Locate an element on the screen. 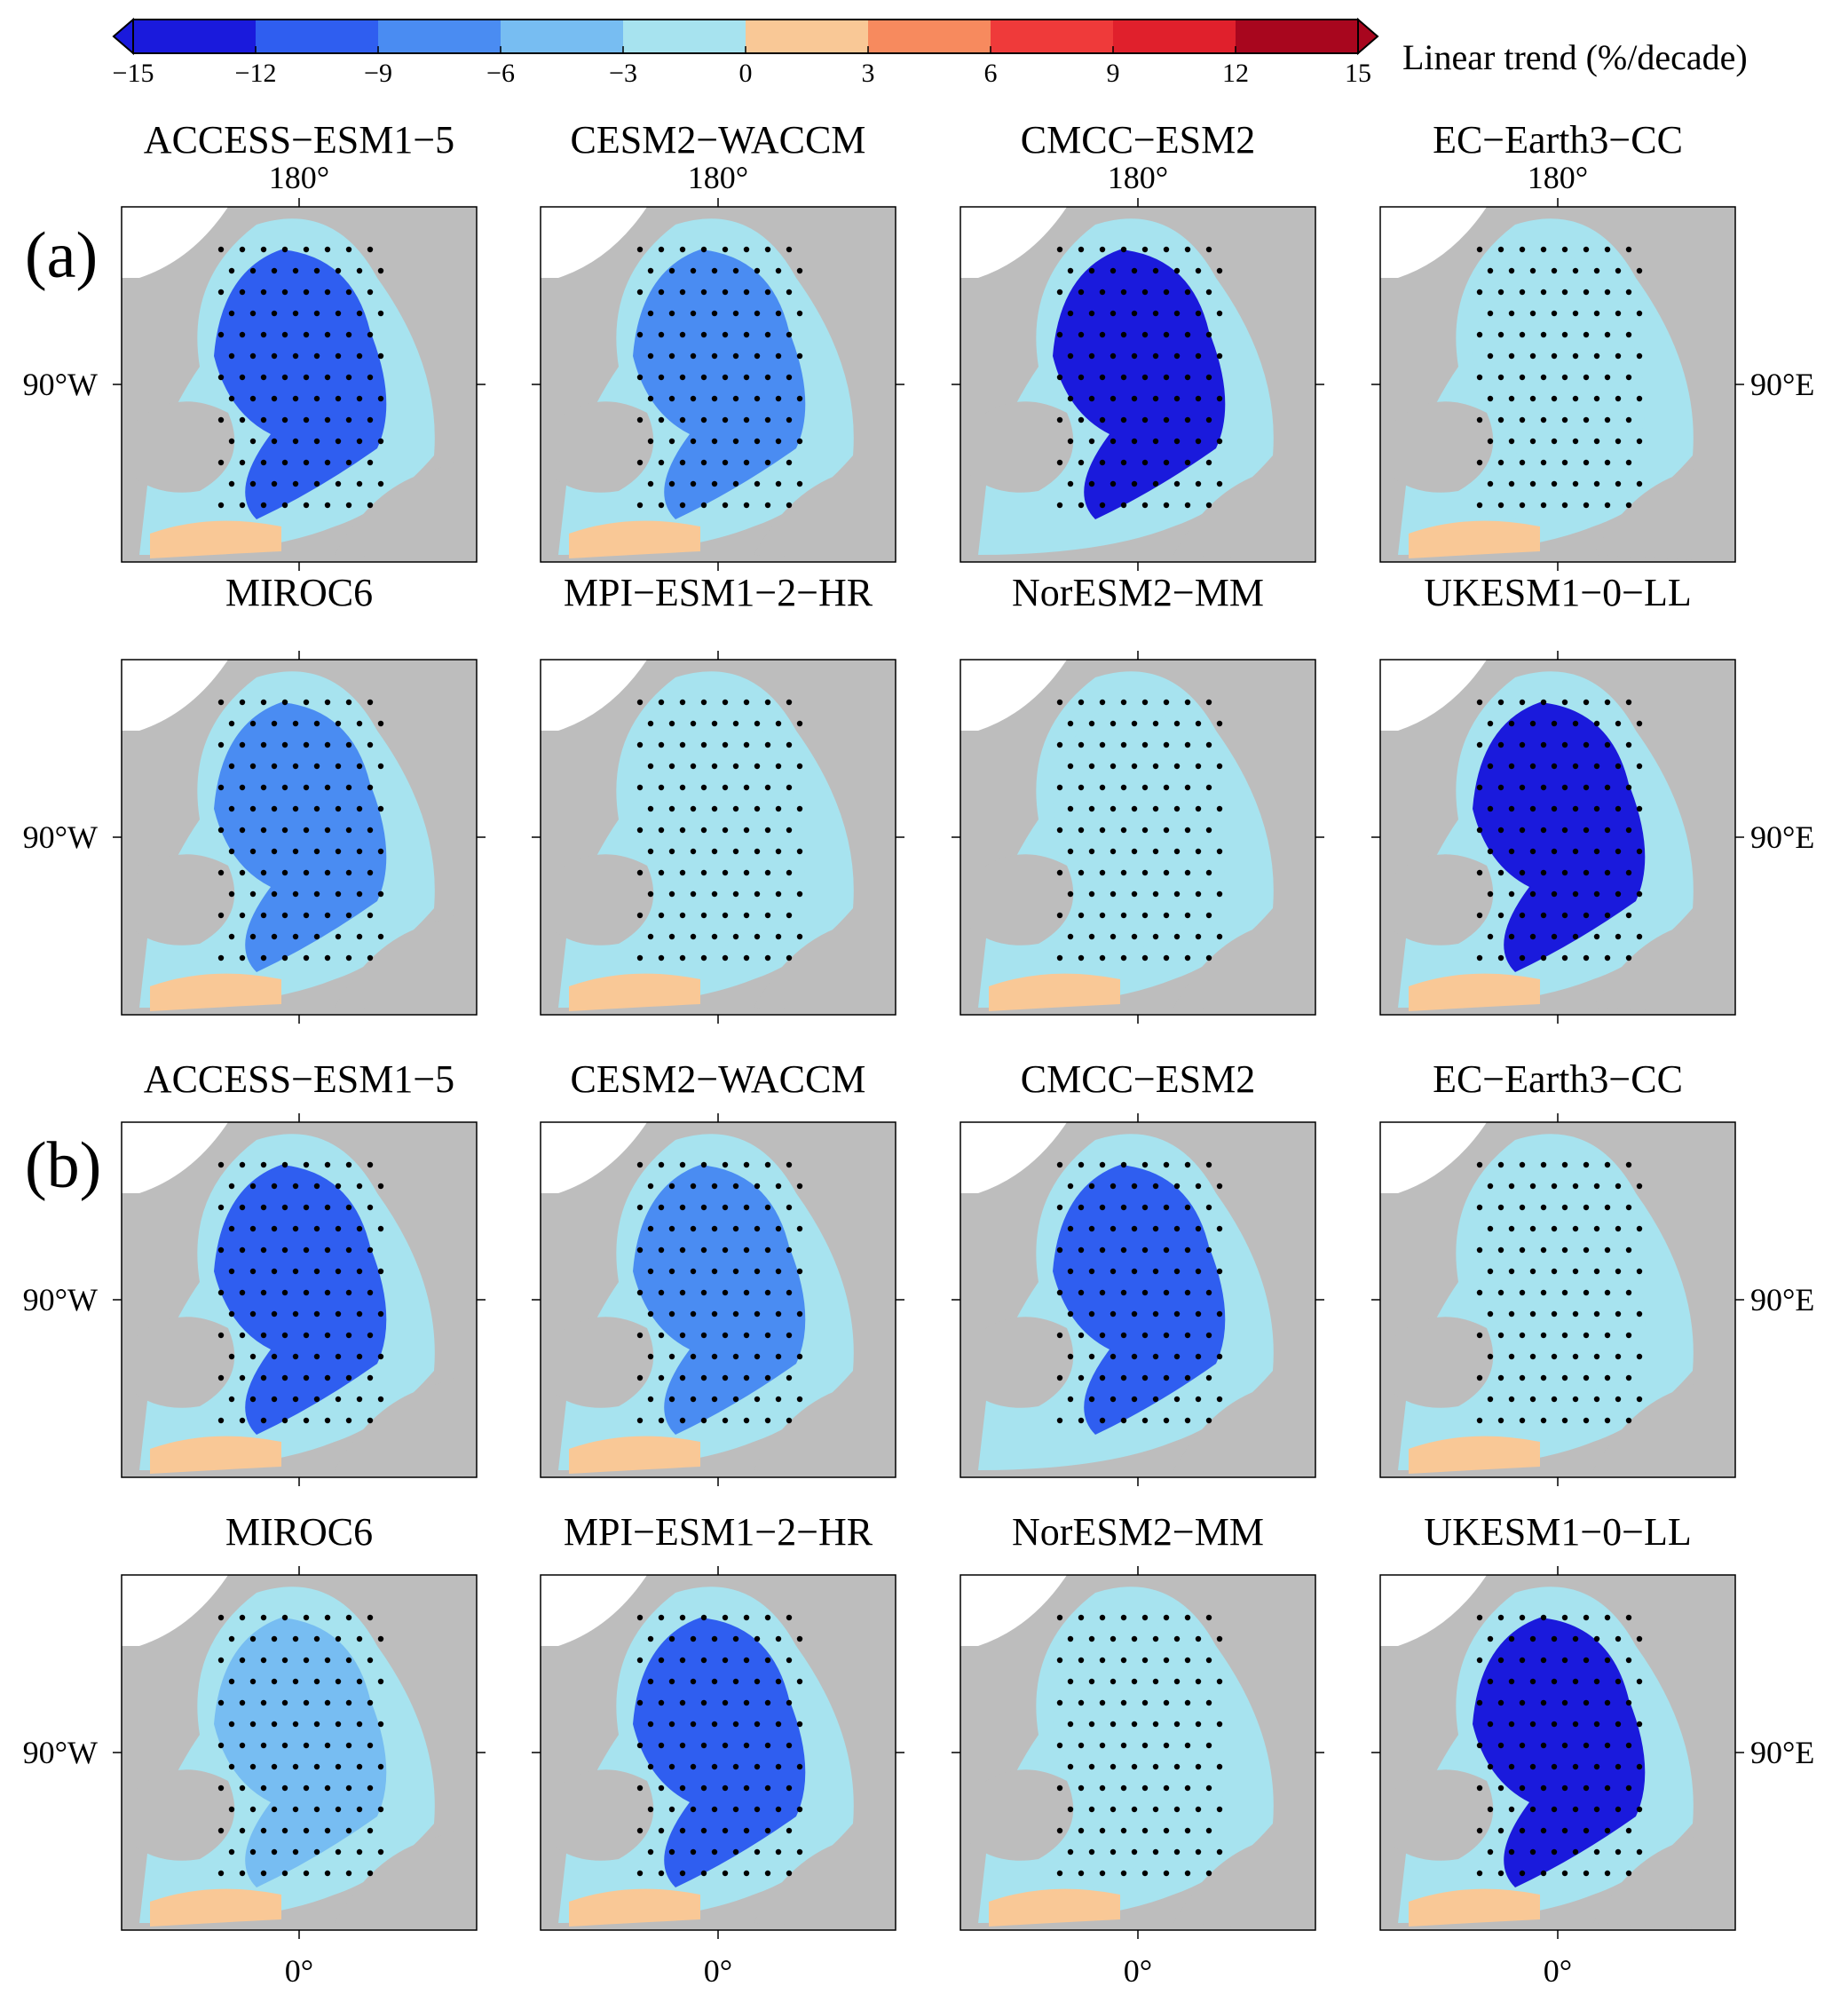  open-water-pacific is located at coordinates (594, 242).